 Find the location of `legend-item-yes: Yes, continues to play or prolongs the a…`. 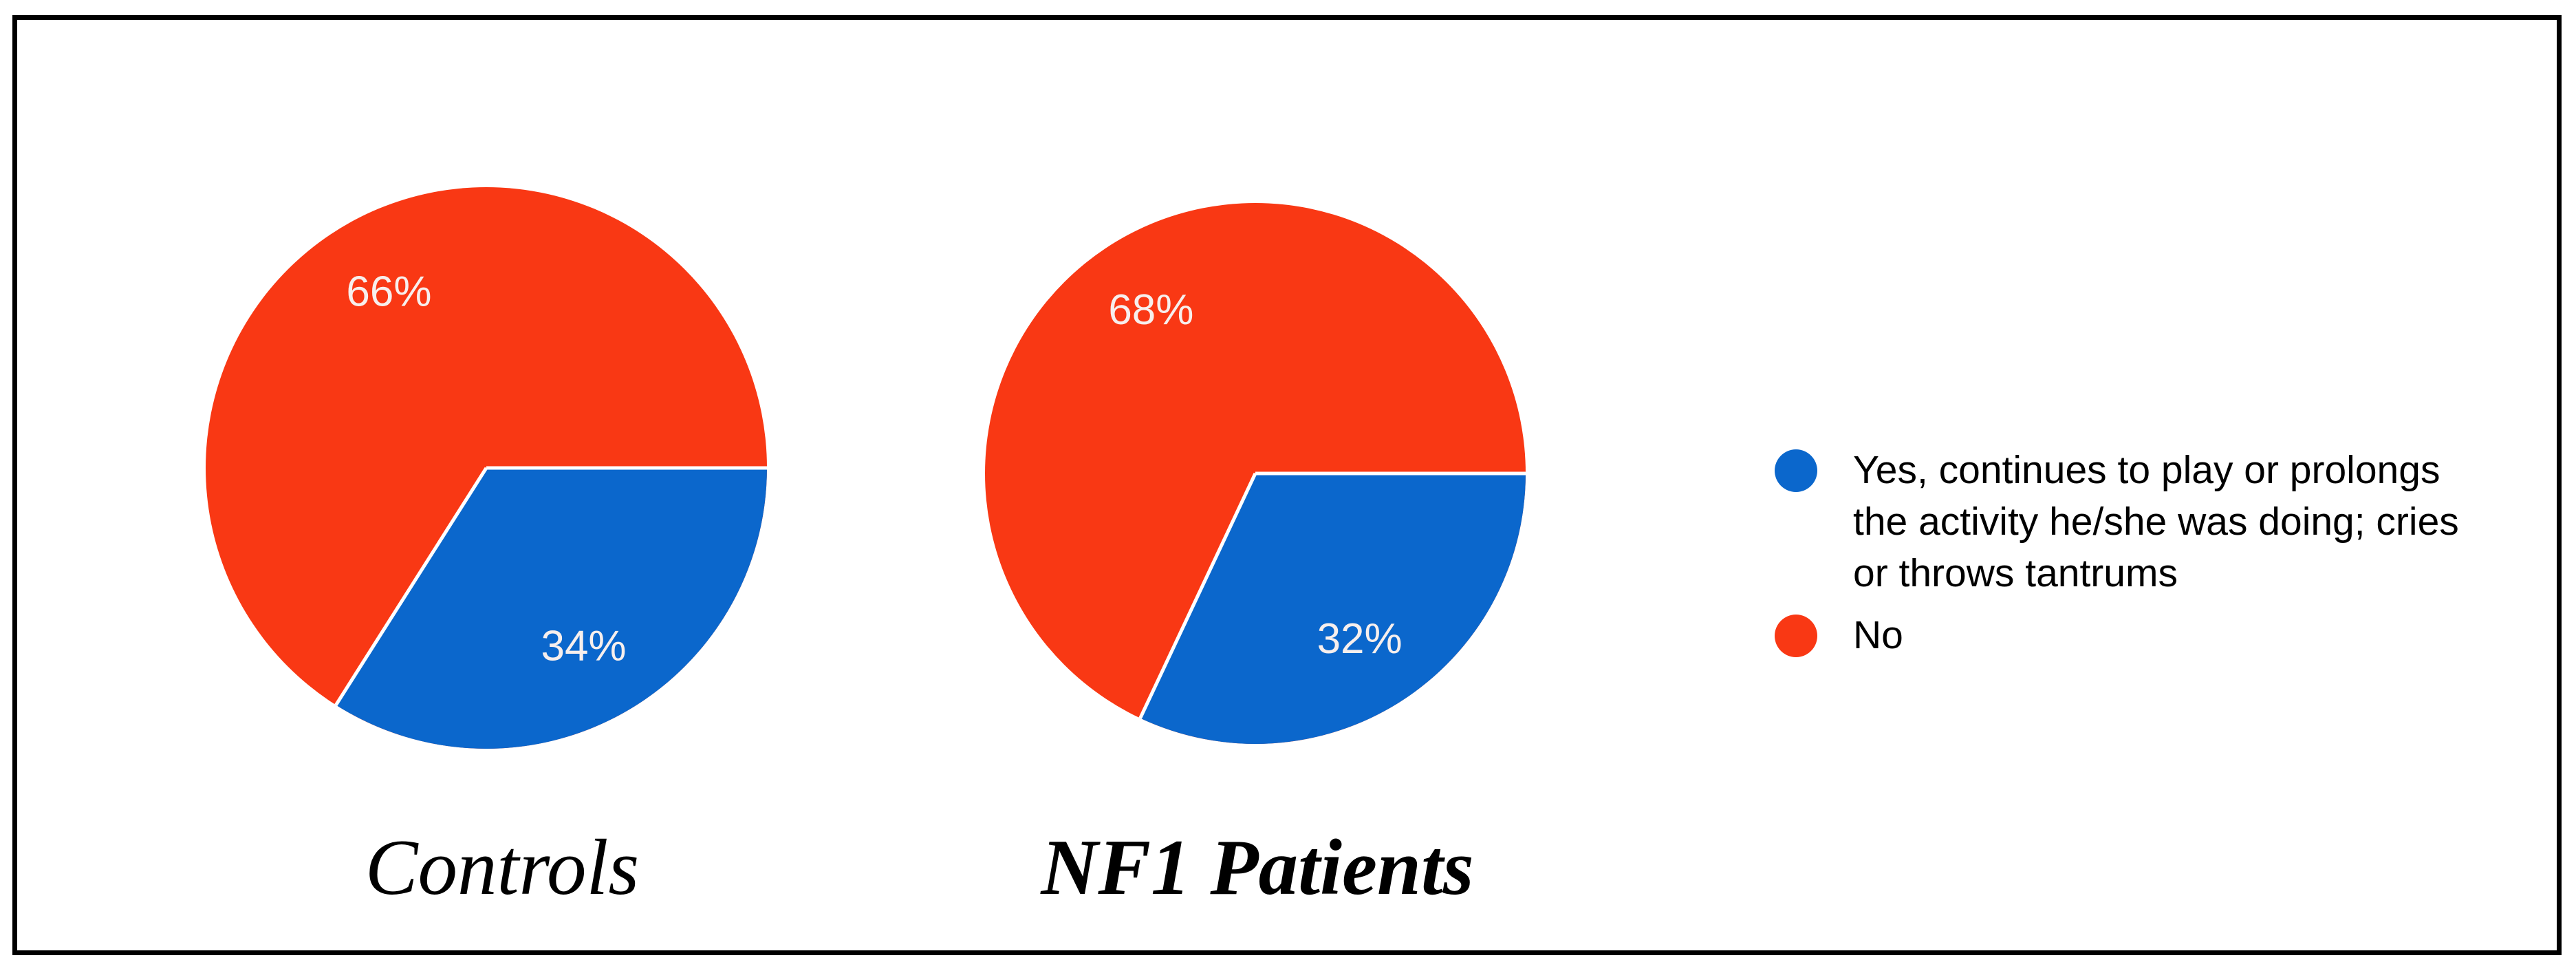

legend-item-yes: Yes, continues to play or prolongs the a… is located at coordinates (2125, 522).